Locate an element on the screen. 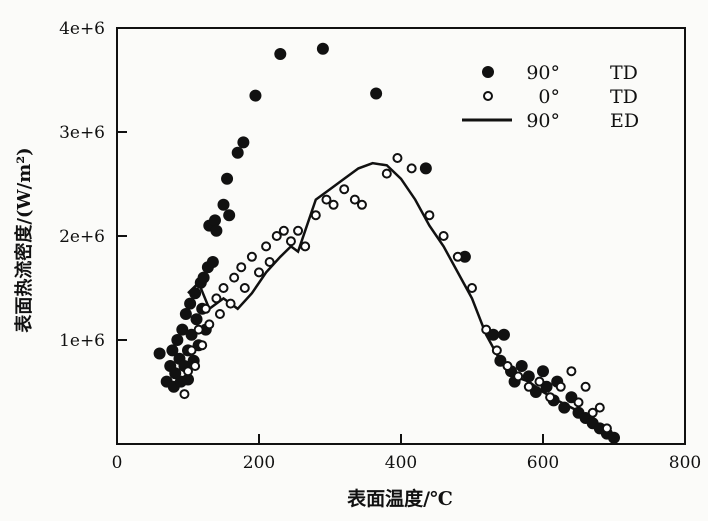 The width and height of the screenshot is (708, 521). x-tick-label: 400 is located at coordinates (401, 463).